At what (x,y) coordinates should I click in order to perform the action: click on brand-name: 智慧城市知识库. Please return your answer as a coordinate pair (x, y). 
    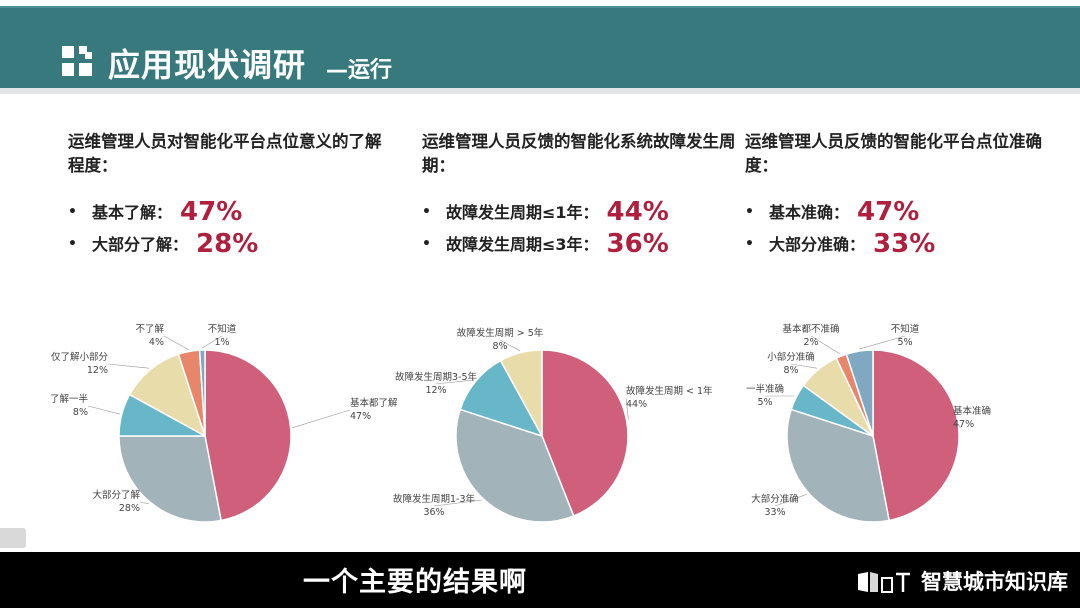
    Looking at the image, I should click on (994, 582).